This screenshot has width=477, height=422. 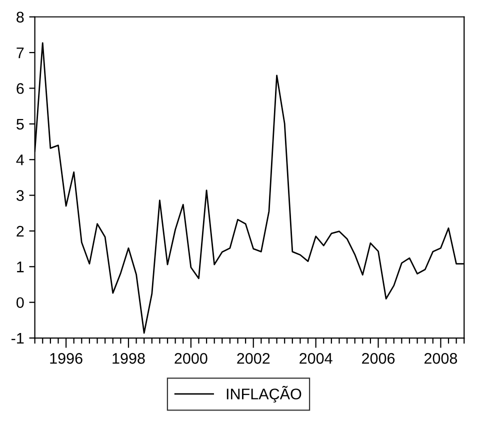 I want to click on legend-label: INFLAÇÃO, so click(x=264, y=394).